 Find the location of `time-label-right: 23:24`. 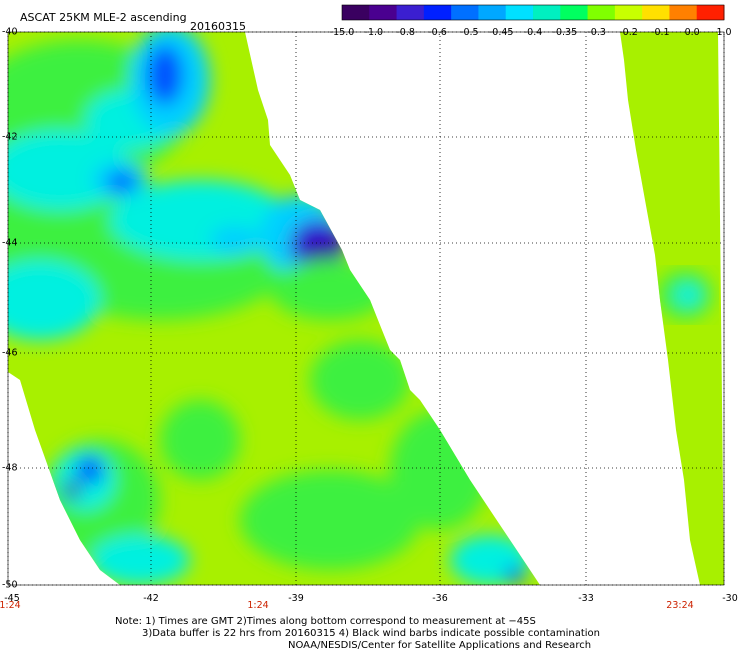

time-label-right: 23:24 is located at coordinates (680, 605).